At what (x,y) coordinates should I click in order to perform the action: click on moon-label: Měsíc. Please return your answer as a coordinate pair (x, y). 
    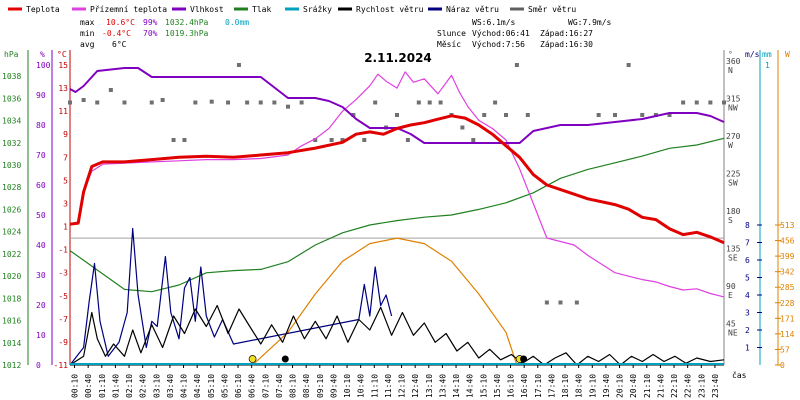
    Looking at the image, I should click on (449, 44).